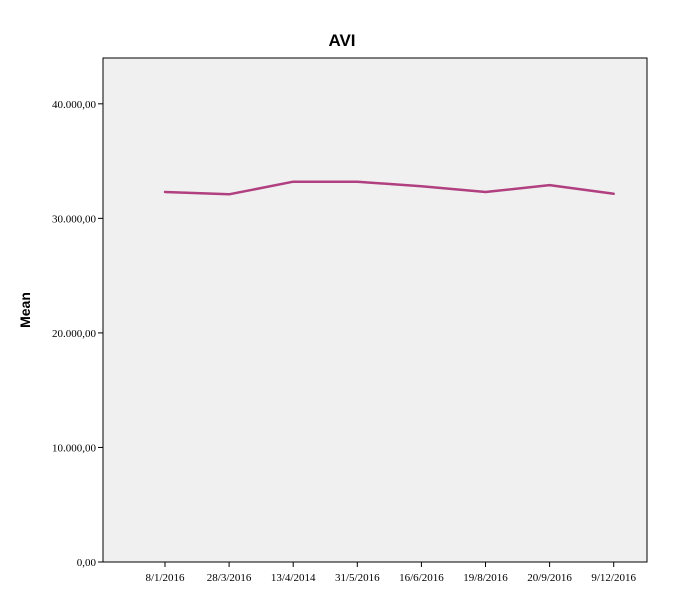  What do you see at coordinates (74, 219) in the screenshot?
I see `y-tick-label: 30.000,00` at bounding box center [74, 219].